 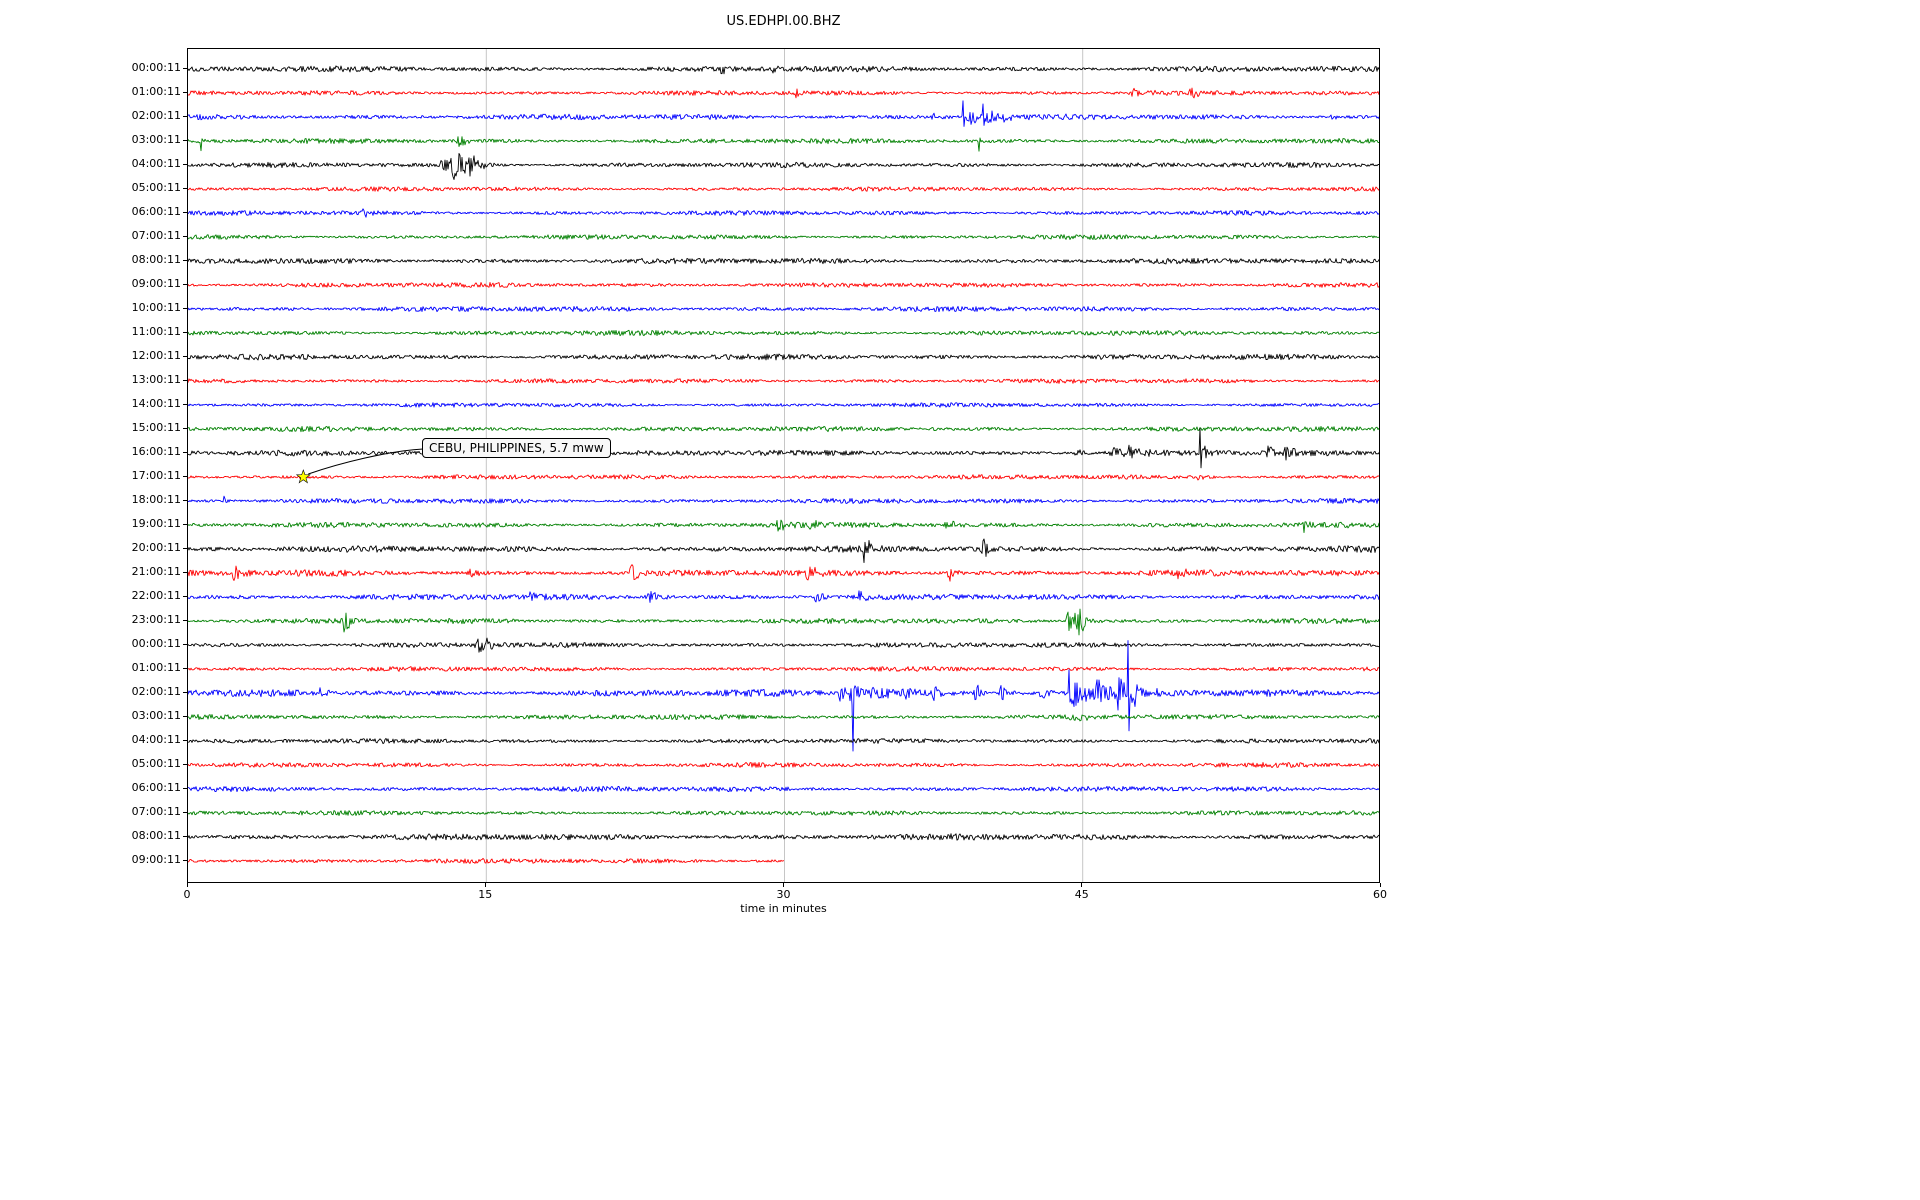 What do you see at coordinates (156, 475) in the screenshot?
I see `row-time-label: 17:00:11` at bounding box center [156, 475].